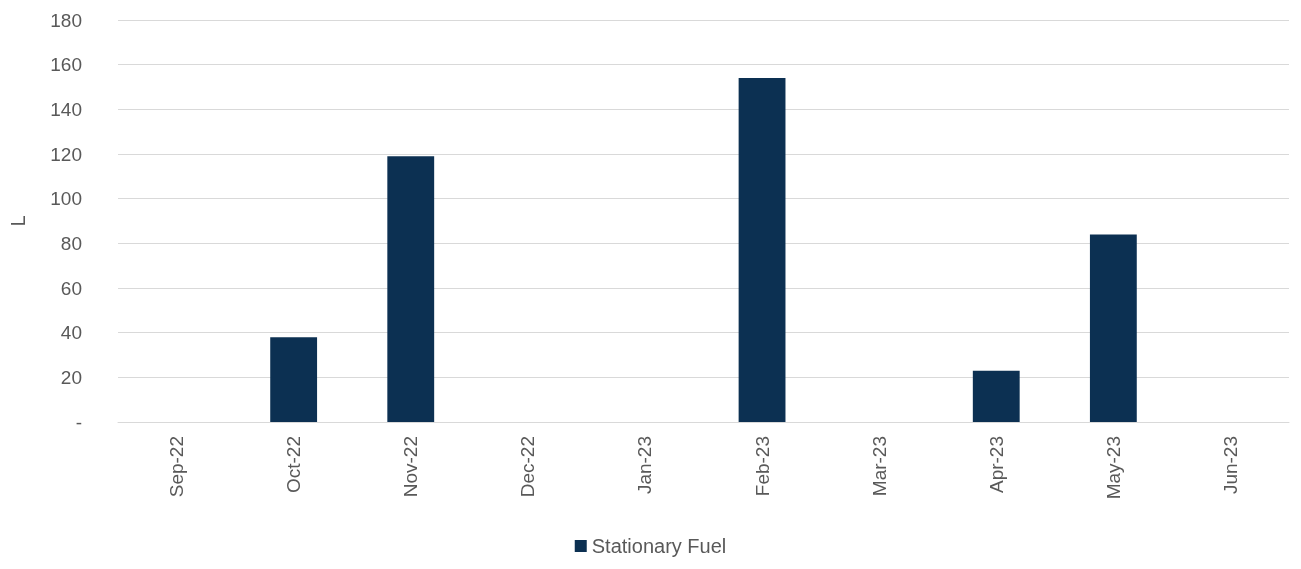 Image resolution: width=1301 pixels, height=569 pixels. What do you see at coordinates (71, 288) in the screenshot?
I see `y-tick-label: 60` at bounding box center [71, 288].